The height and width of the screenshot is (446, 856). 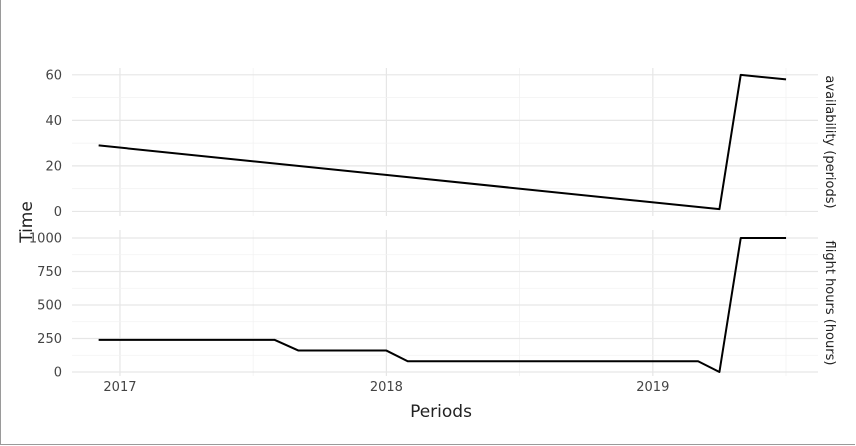 I want to click on y-tick-label: 750, so click(x=49, y=272).